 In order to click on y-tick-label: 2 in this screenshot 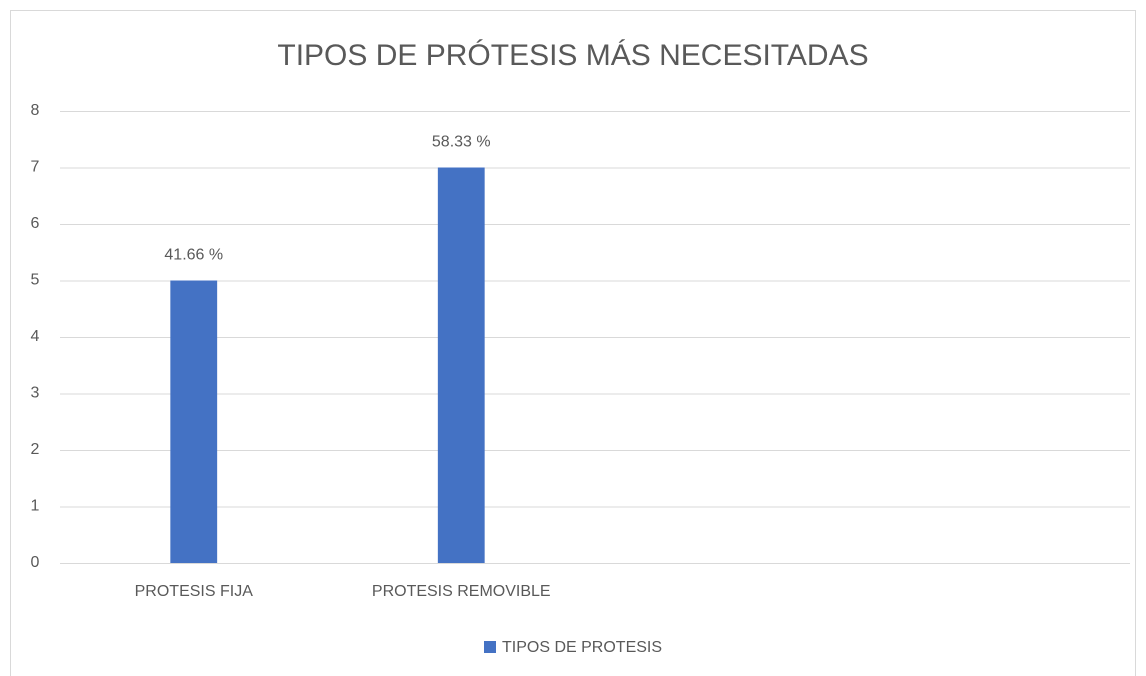, I will do `click(35, 449)`.